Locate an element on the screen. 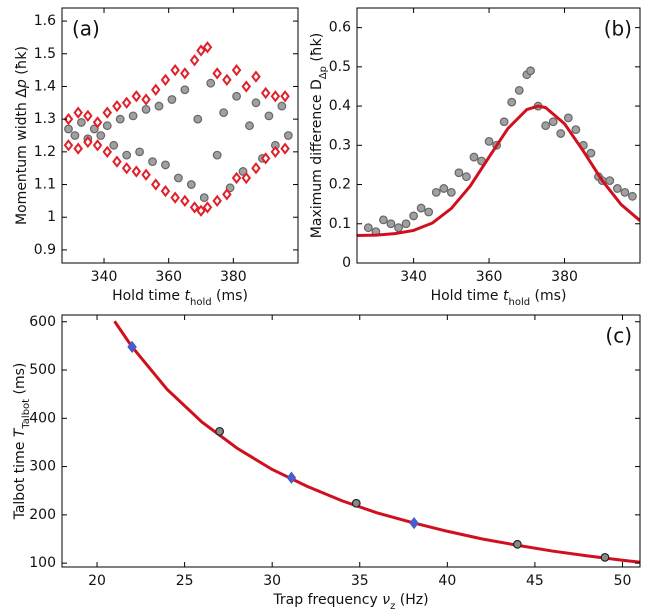 The width and height of the screenshot is (654, 615). label-part: Trap frequency is located at coordinates (327, 600).